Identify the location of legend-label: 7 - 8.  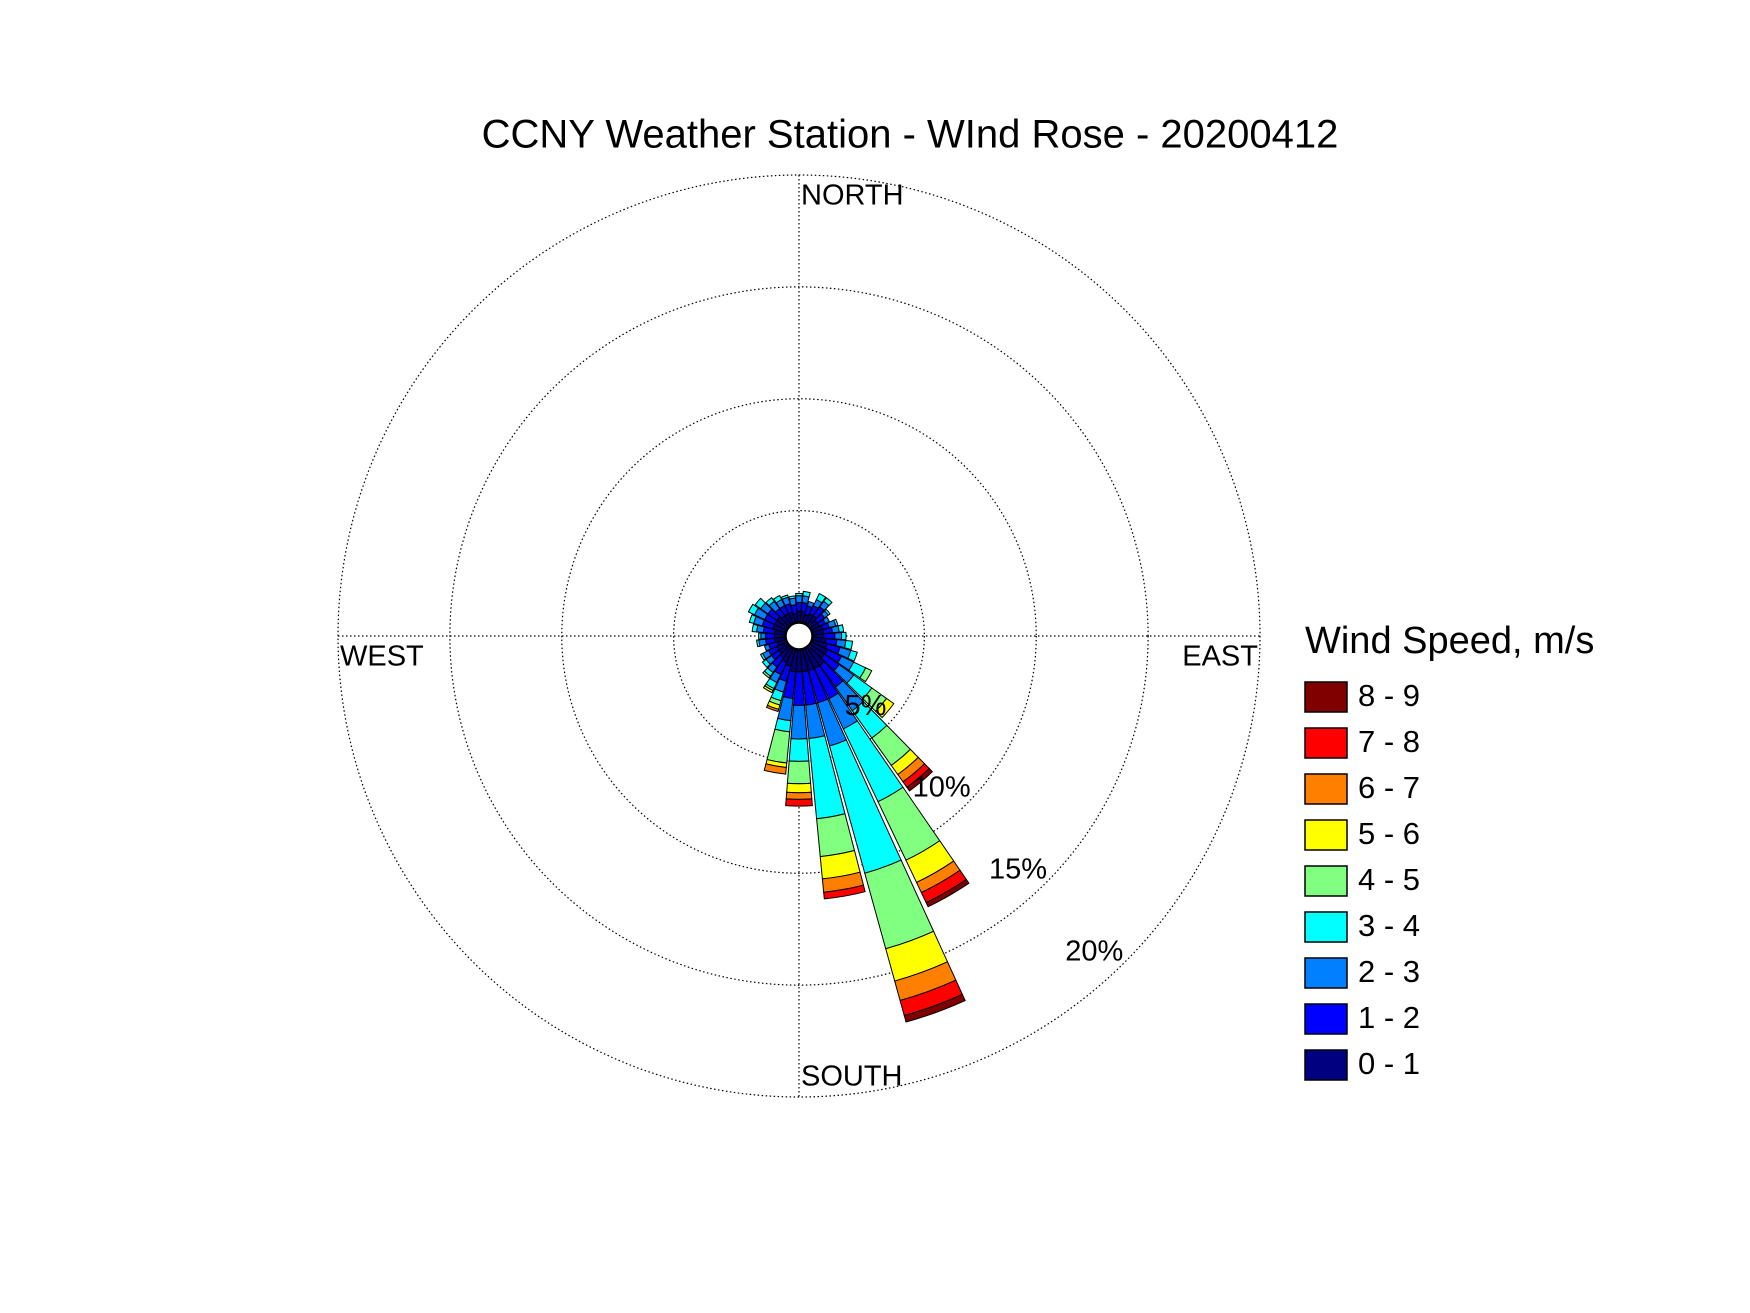
(1389, 741).